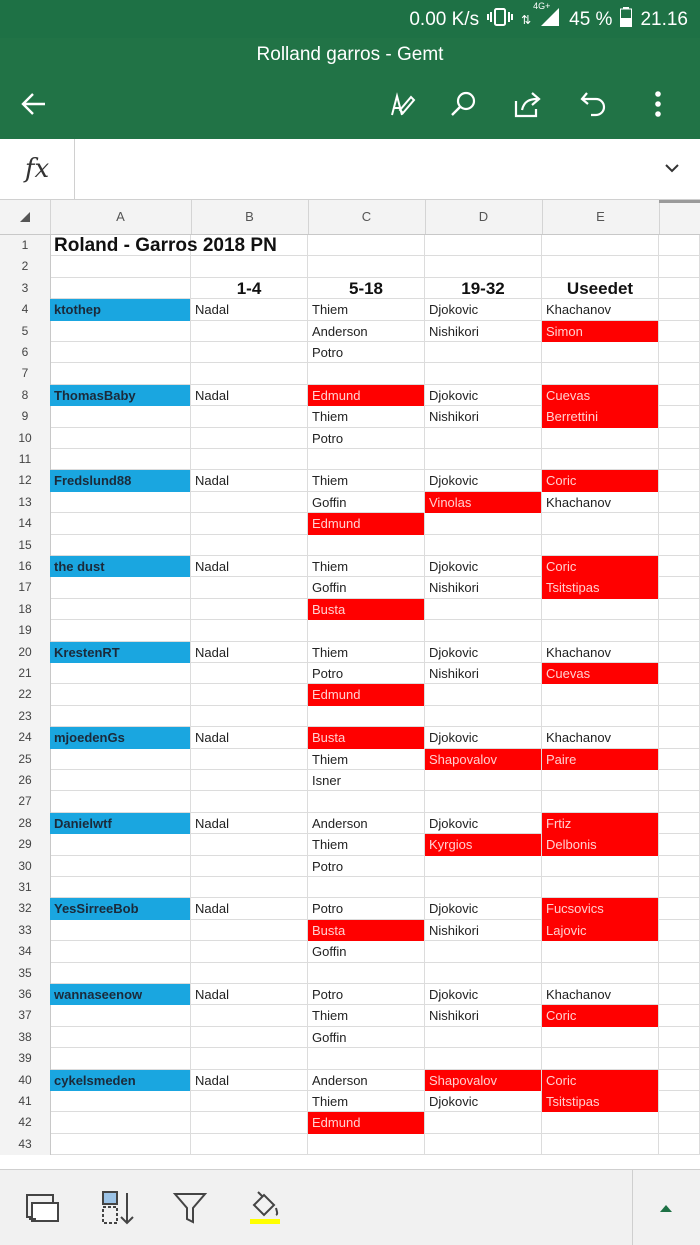 This screenshot has height=1245, width=700. I want to click on row-number: 41, so click(25, 1102).